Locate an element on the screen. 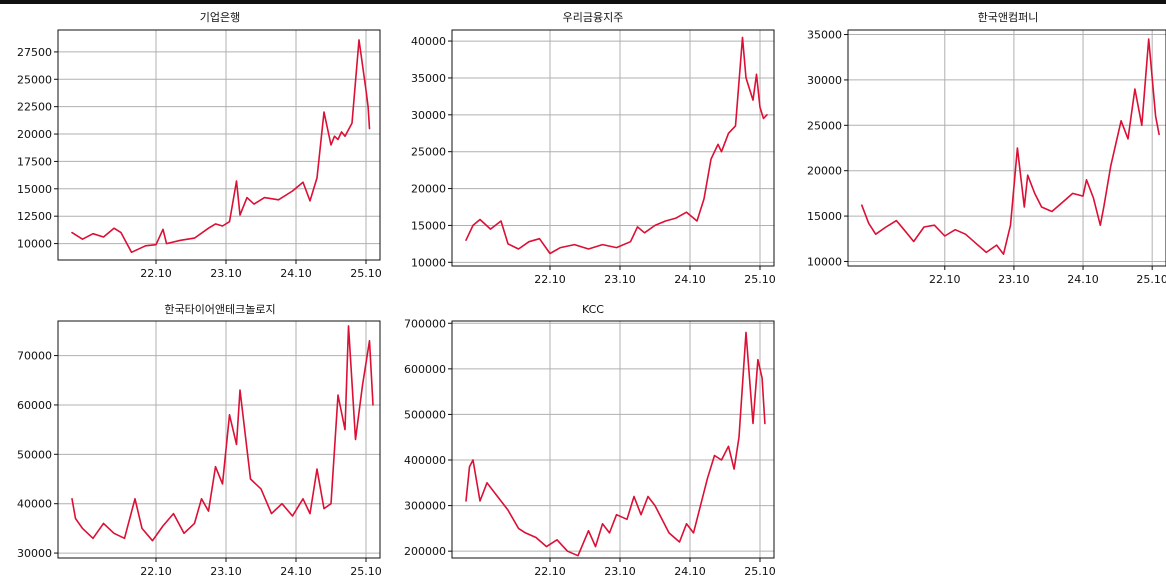 This screenshot has width=1166, height=581. y-tick-label: 200000 is located at coordinates (425, 551).